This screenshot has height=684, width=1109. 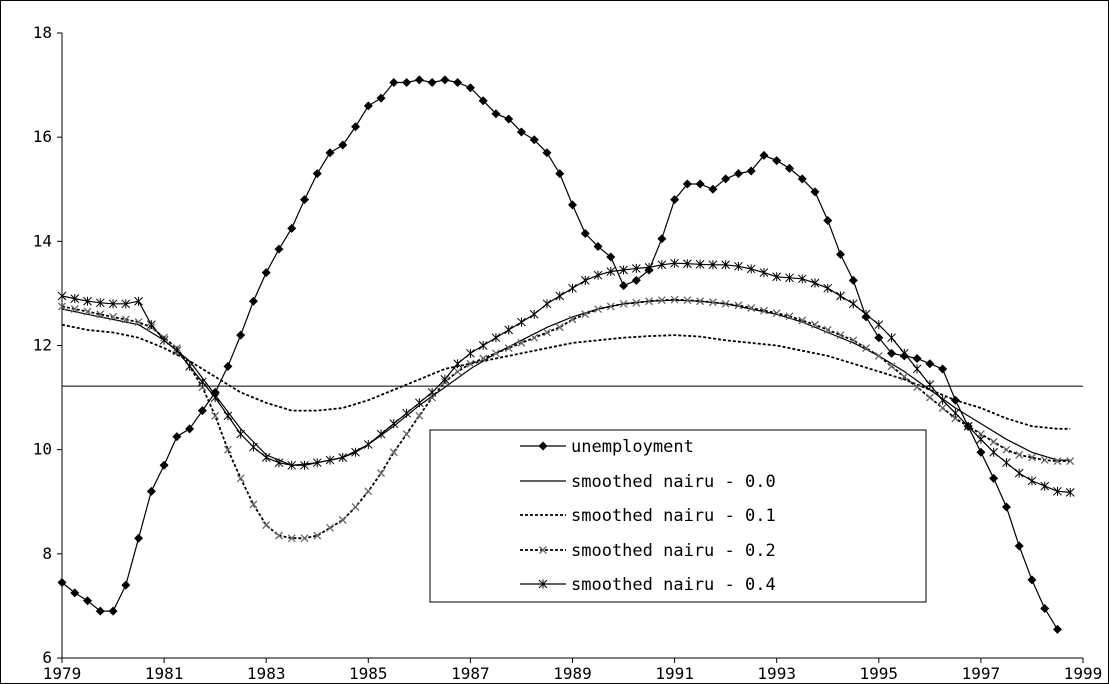 What do you see at coordinates (42, 32) in the screenshot?
I see `y-tick-label: 18` at bounding box center [42, 32].